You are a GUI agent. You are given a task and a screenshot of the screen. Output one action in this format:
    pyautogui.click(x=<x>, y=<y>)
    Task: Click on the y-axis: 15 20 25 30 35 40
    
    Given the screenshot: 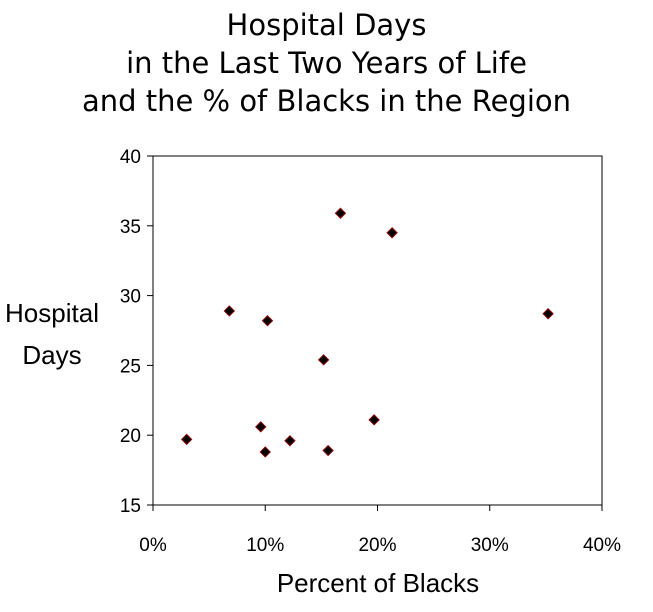 What is the action you would take?
    pyautogui.click(x=136, y=332)
    